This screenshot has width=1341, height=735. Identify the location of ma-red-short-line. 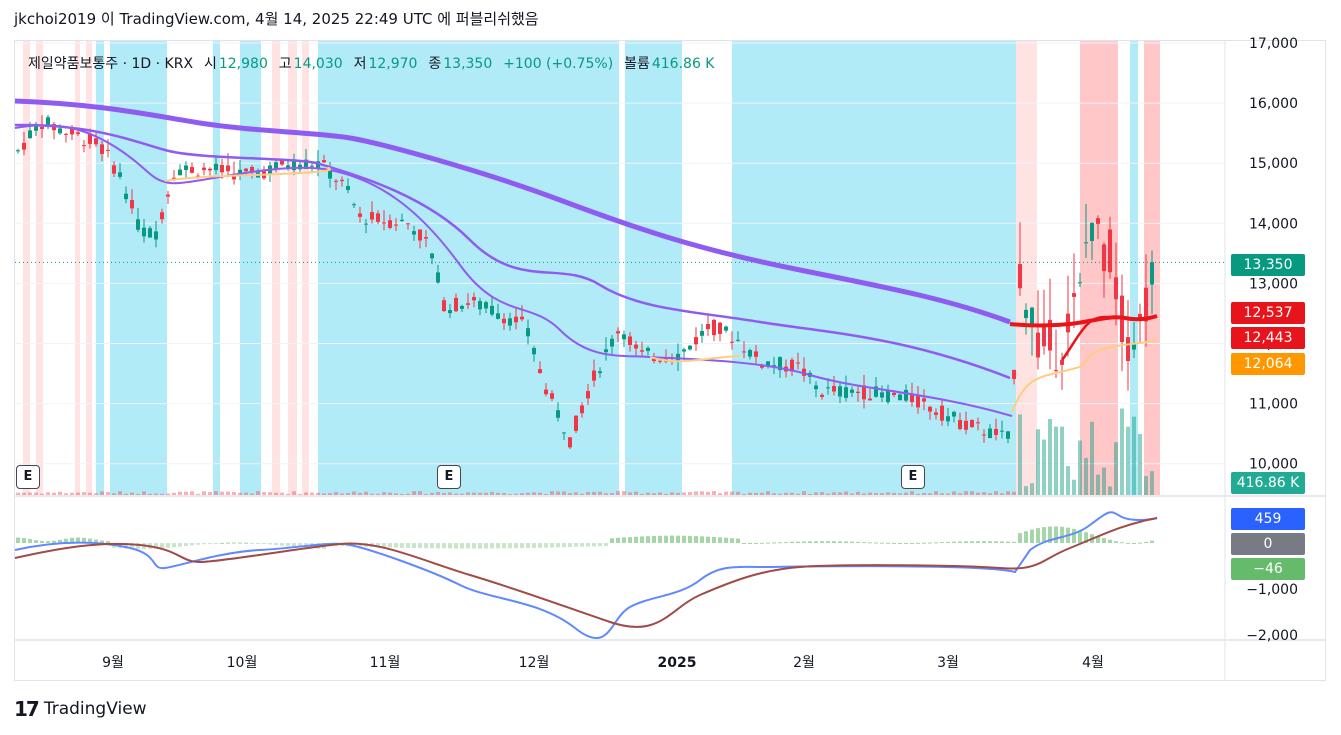
(1091, 338).